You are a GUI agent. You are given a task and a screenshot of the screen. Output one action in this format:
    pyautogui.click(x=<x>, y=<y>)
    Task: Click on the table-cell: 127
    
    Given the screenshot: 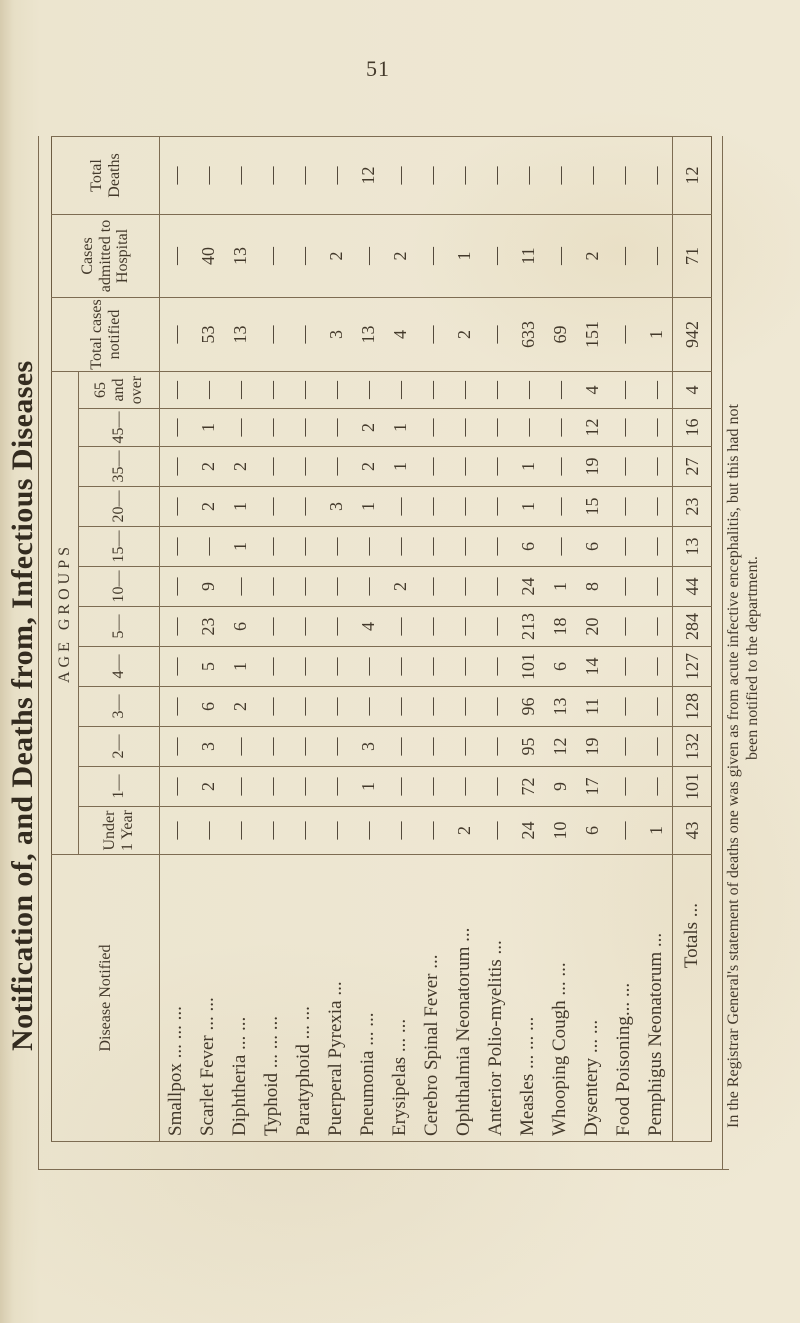 What is the action you would take?
    pyautogui.click(x=692, y=666)
    